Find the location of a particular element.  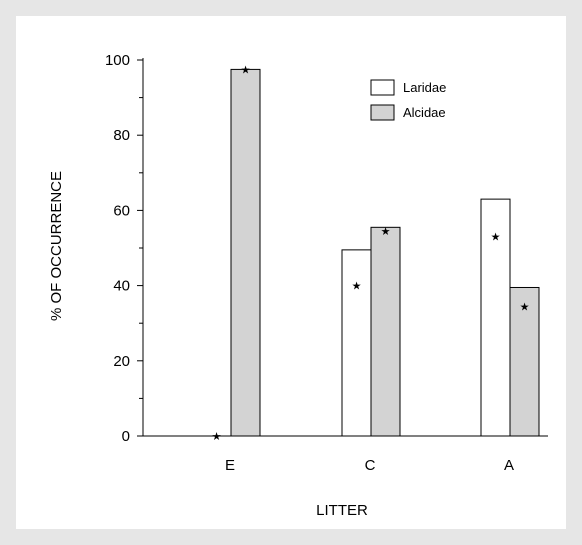

legend-swatch-alcidae is located at coordinates (382, 112).